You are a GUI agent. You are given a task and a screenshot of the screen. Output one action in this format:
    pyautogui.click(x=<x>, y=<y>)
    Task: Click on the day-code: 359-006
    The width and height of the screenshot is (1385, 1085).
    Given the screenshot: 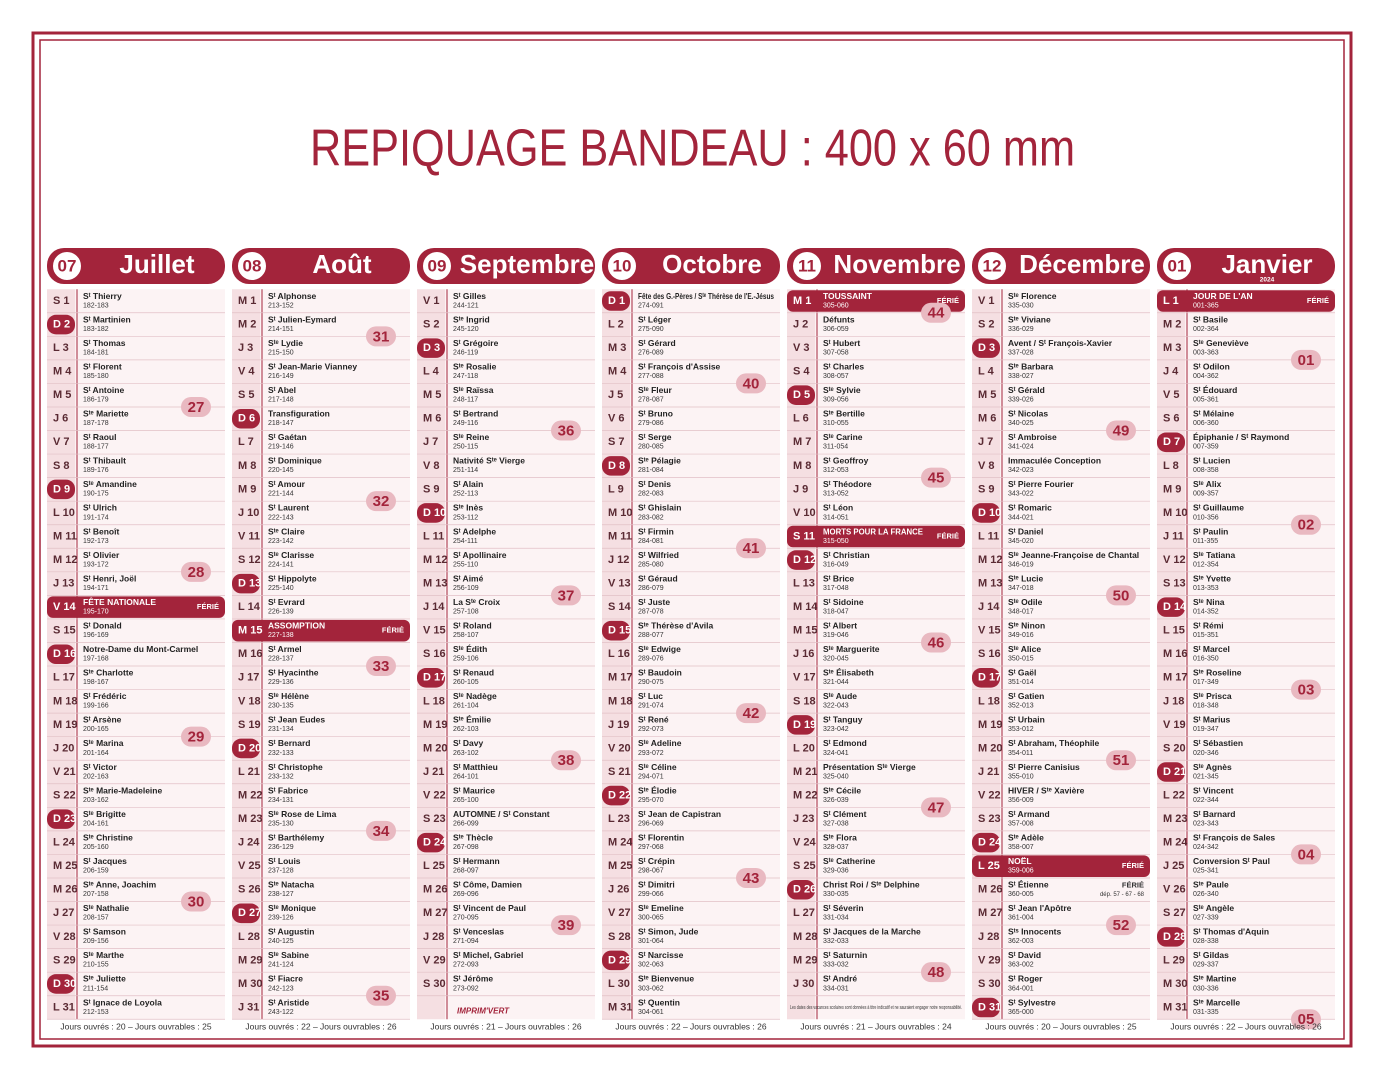 What is the action you would take?
    pyautogui.click(x=1021, y=871)
    